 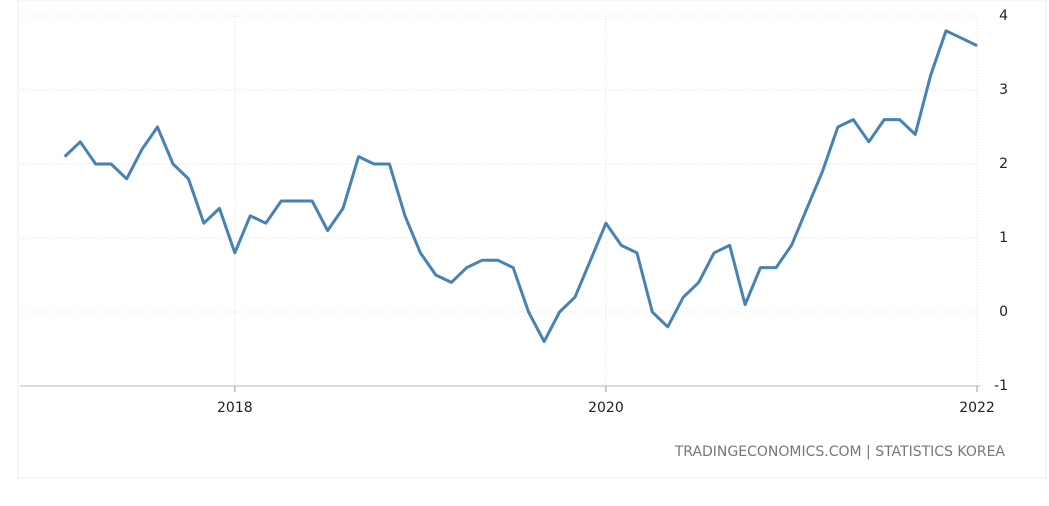 I want to click on y-tick-label: 2, so click(x=1003, y=164).